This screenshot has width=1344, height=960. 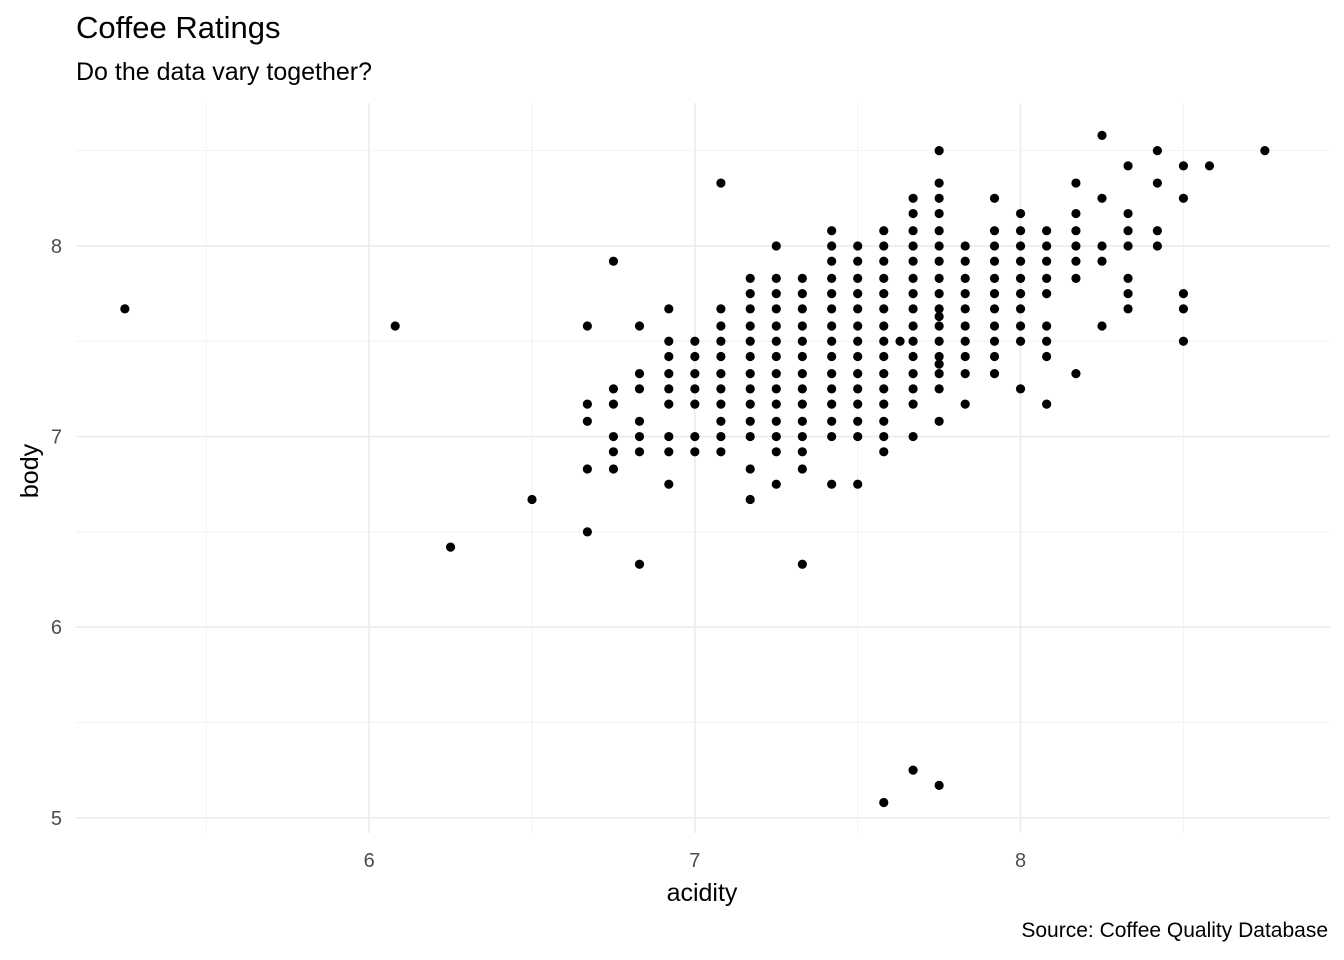 What do you see at coordinates (56, 819) in the screenshot?
I see `y-tick-label: 5` at bounding box center [56, 819].